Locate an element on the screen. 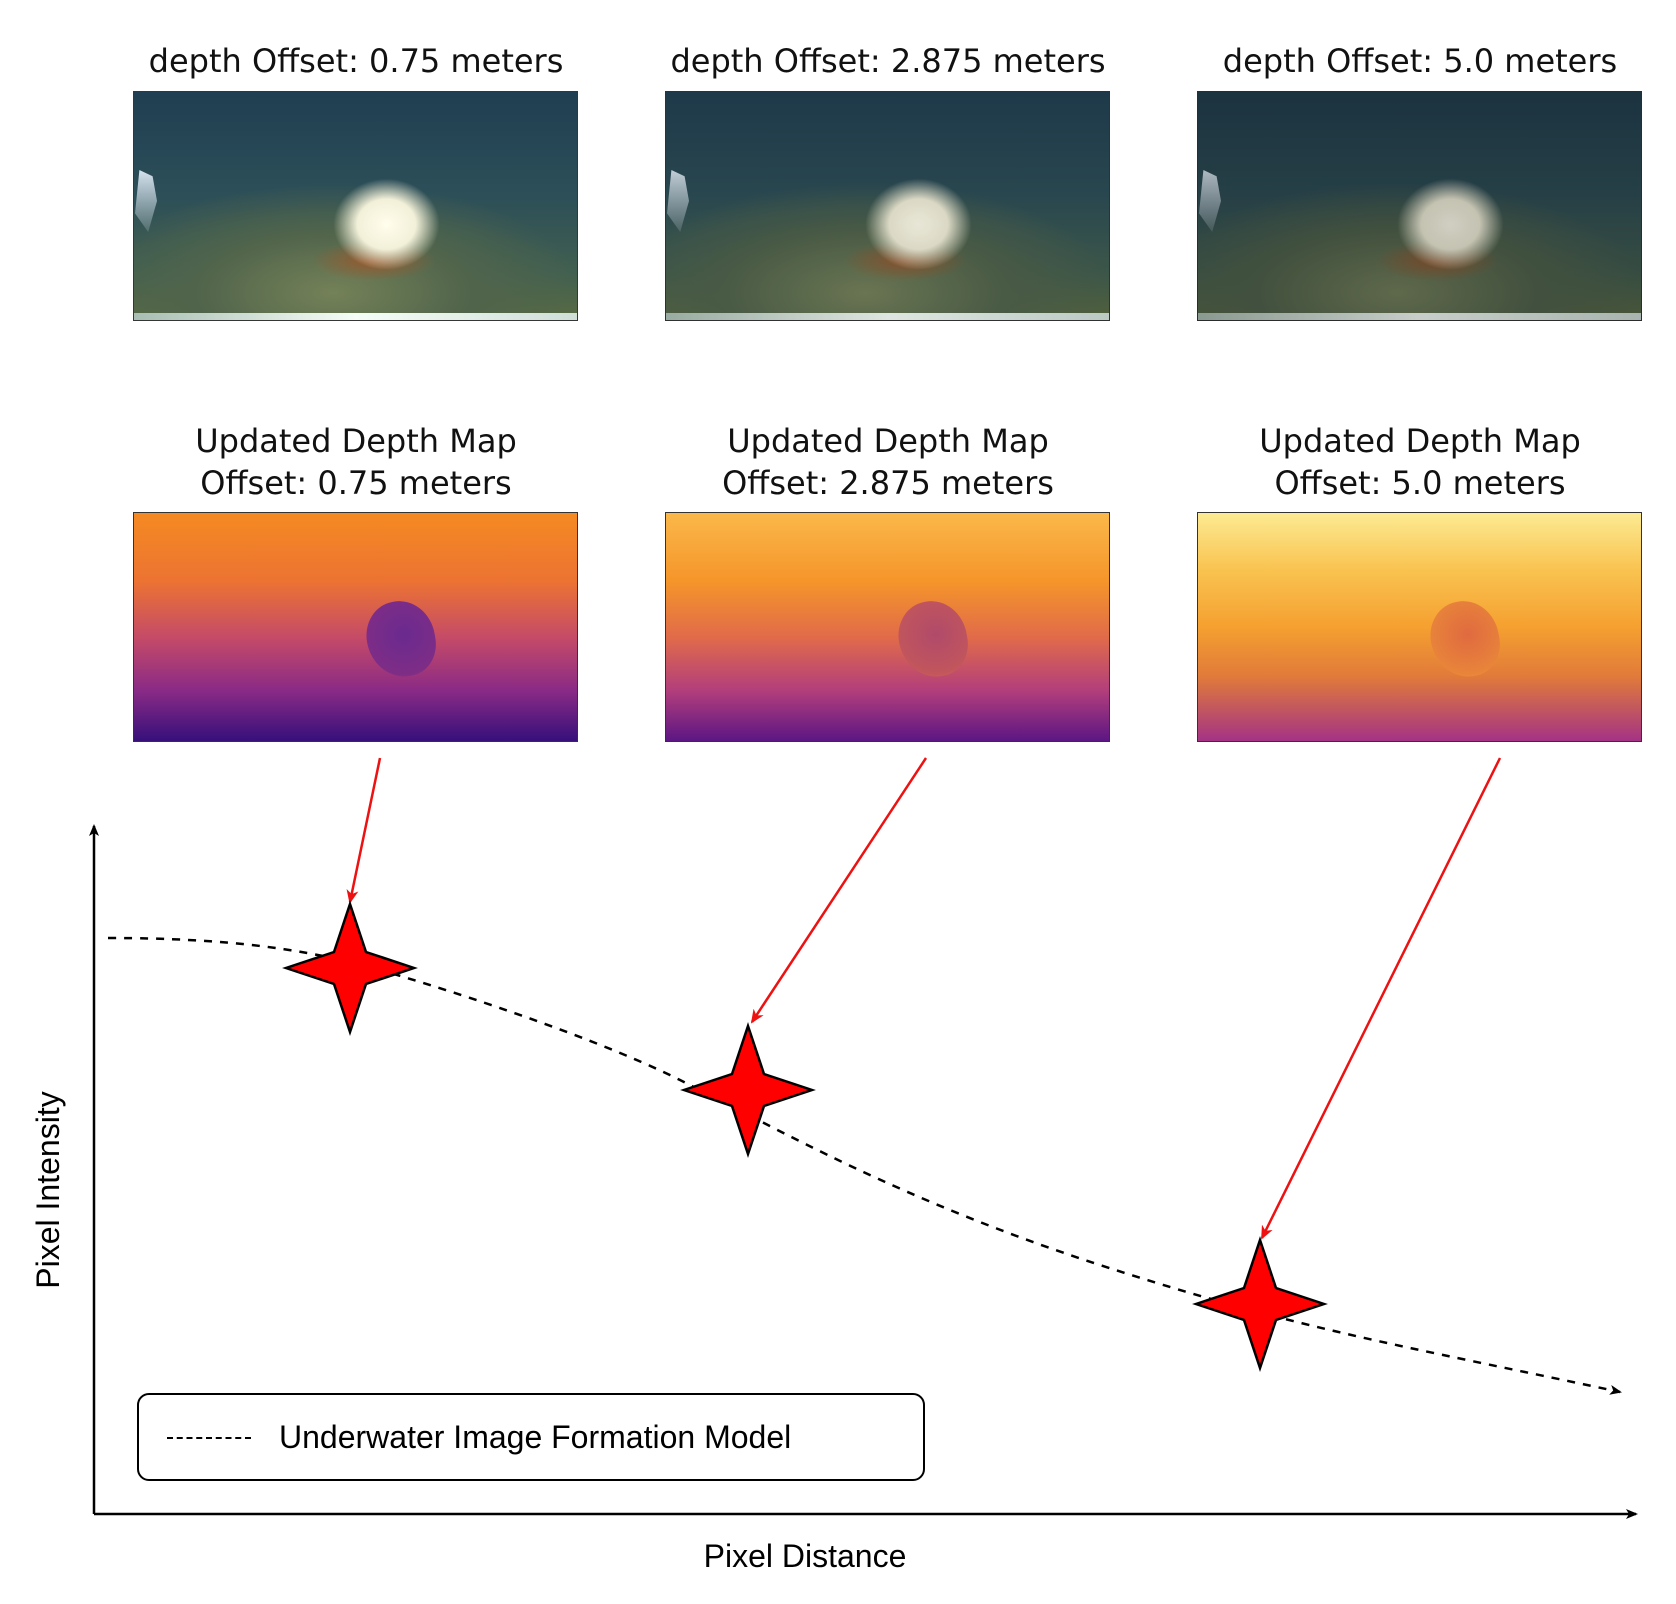  depthmap-title-2-line1: Updated Depth Map is located at coordinates (888, 441).